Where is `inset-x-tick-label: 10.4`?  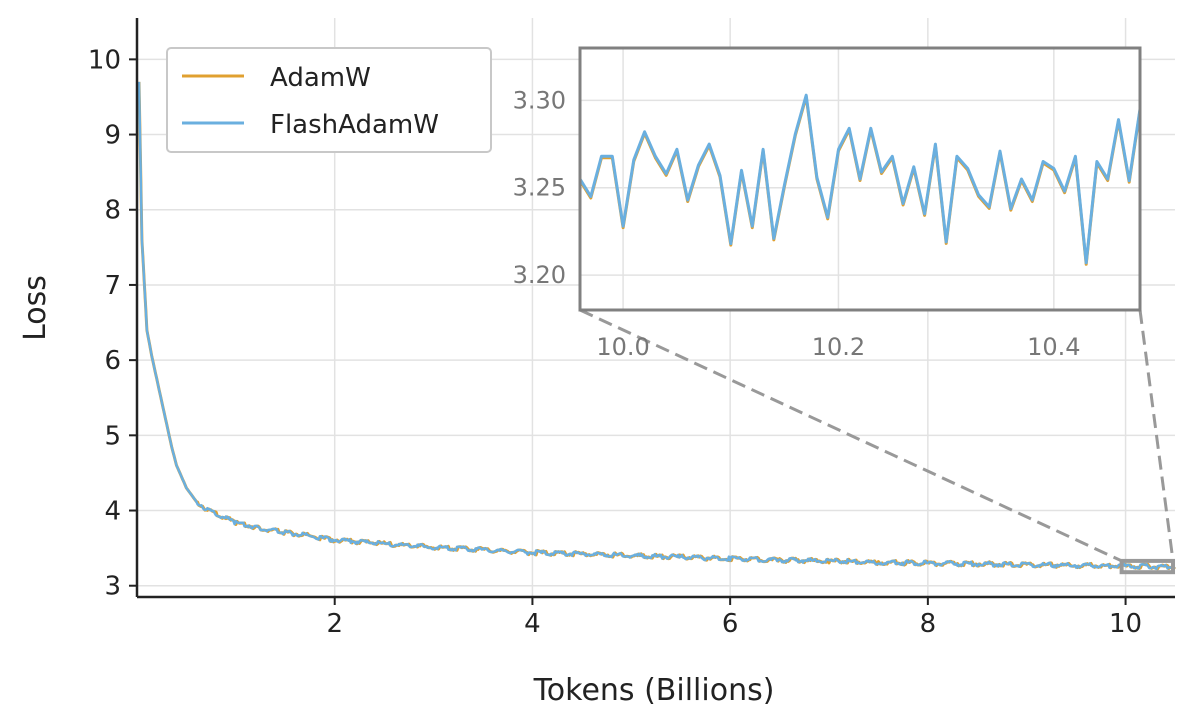
inset-x-tick-label: 10.4 is located at coordinates (1053, 347).